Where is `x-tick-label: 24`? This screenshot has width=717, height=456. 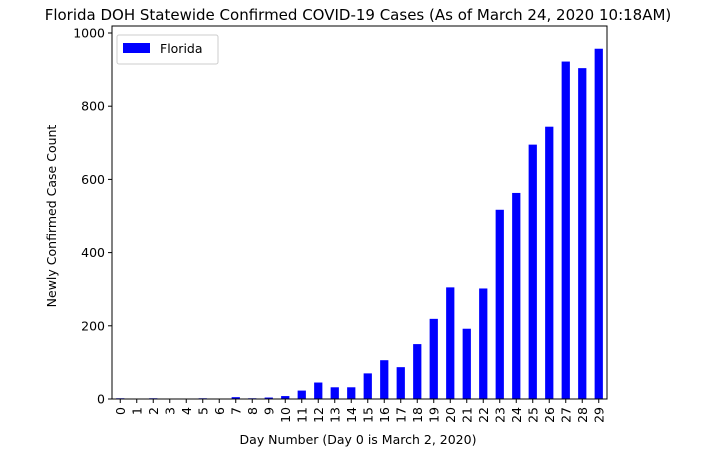
x-tick-label: 24 is located at coordinates (516, 415).